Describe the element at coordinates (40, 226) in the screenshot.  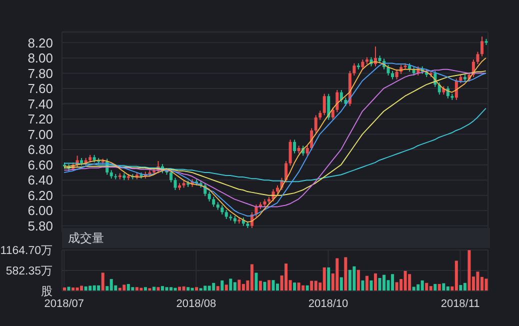
I see `y-tick-label: 5.80` at that location.